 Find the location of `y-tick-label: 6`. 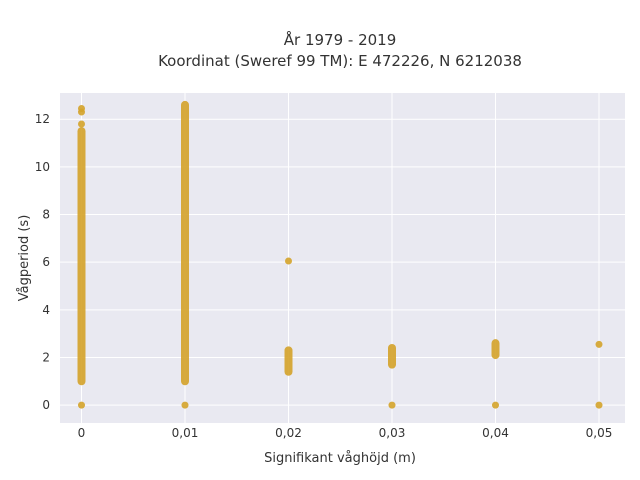

y-tick-label: 6 is located at coordinates (46, 262).